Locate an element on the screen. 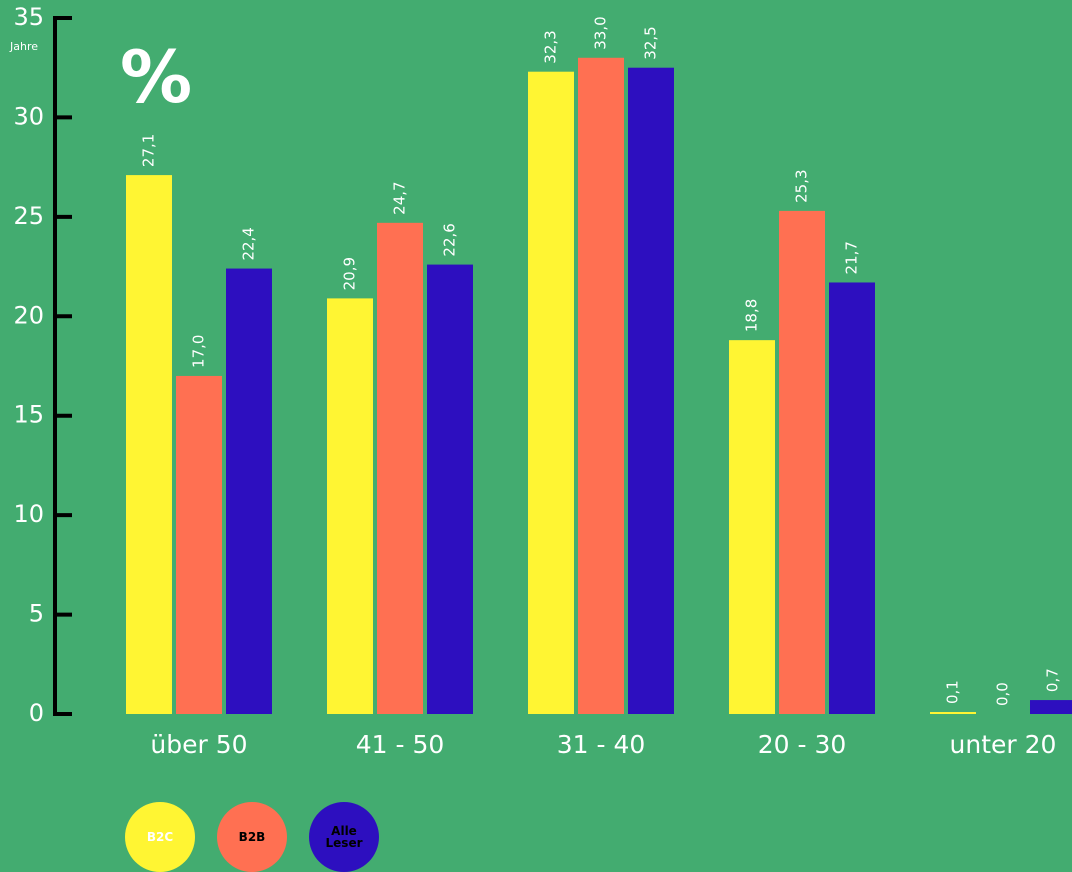 The image size is (1072, 872). value-label: 18,8 is located at coordinates (752, 315).